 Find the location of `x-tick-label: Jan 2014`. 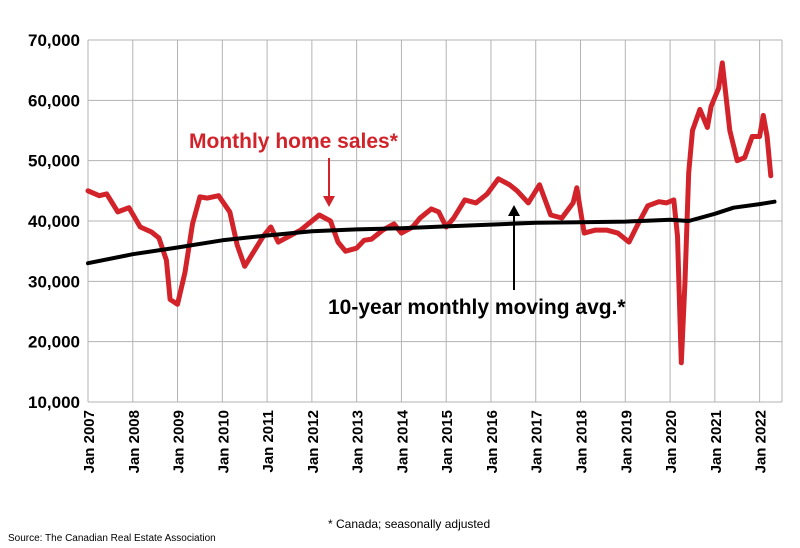

x-tick-label: Jan 2014 is located at coordinates (402, 441).